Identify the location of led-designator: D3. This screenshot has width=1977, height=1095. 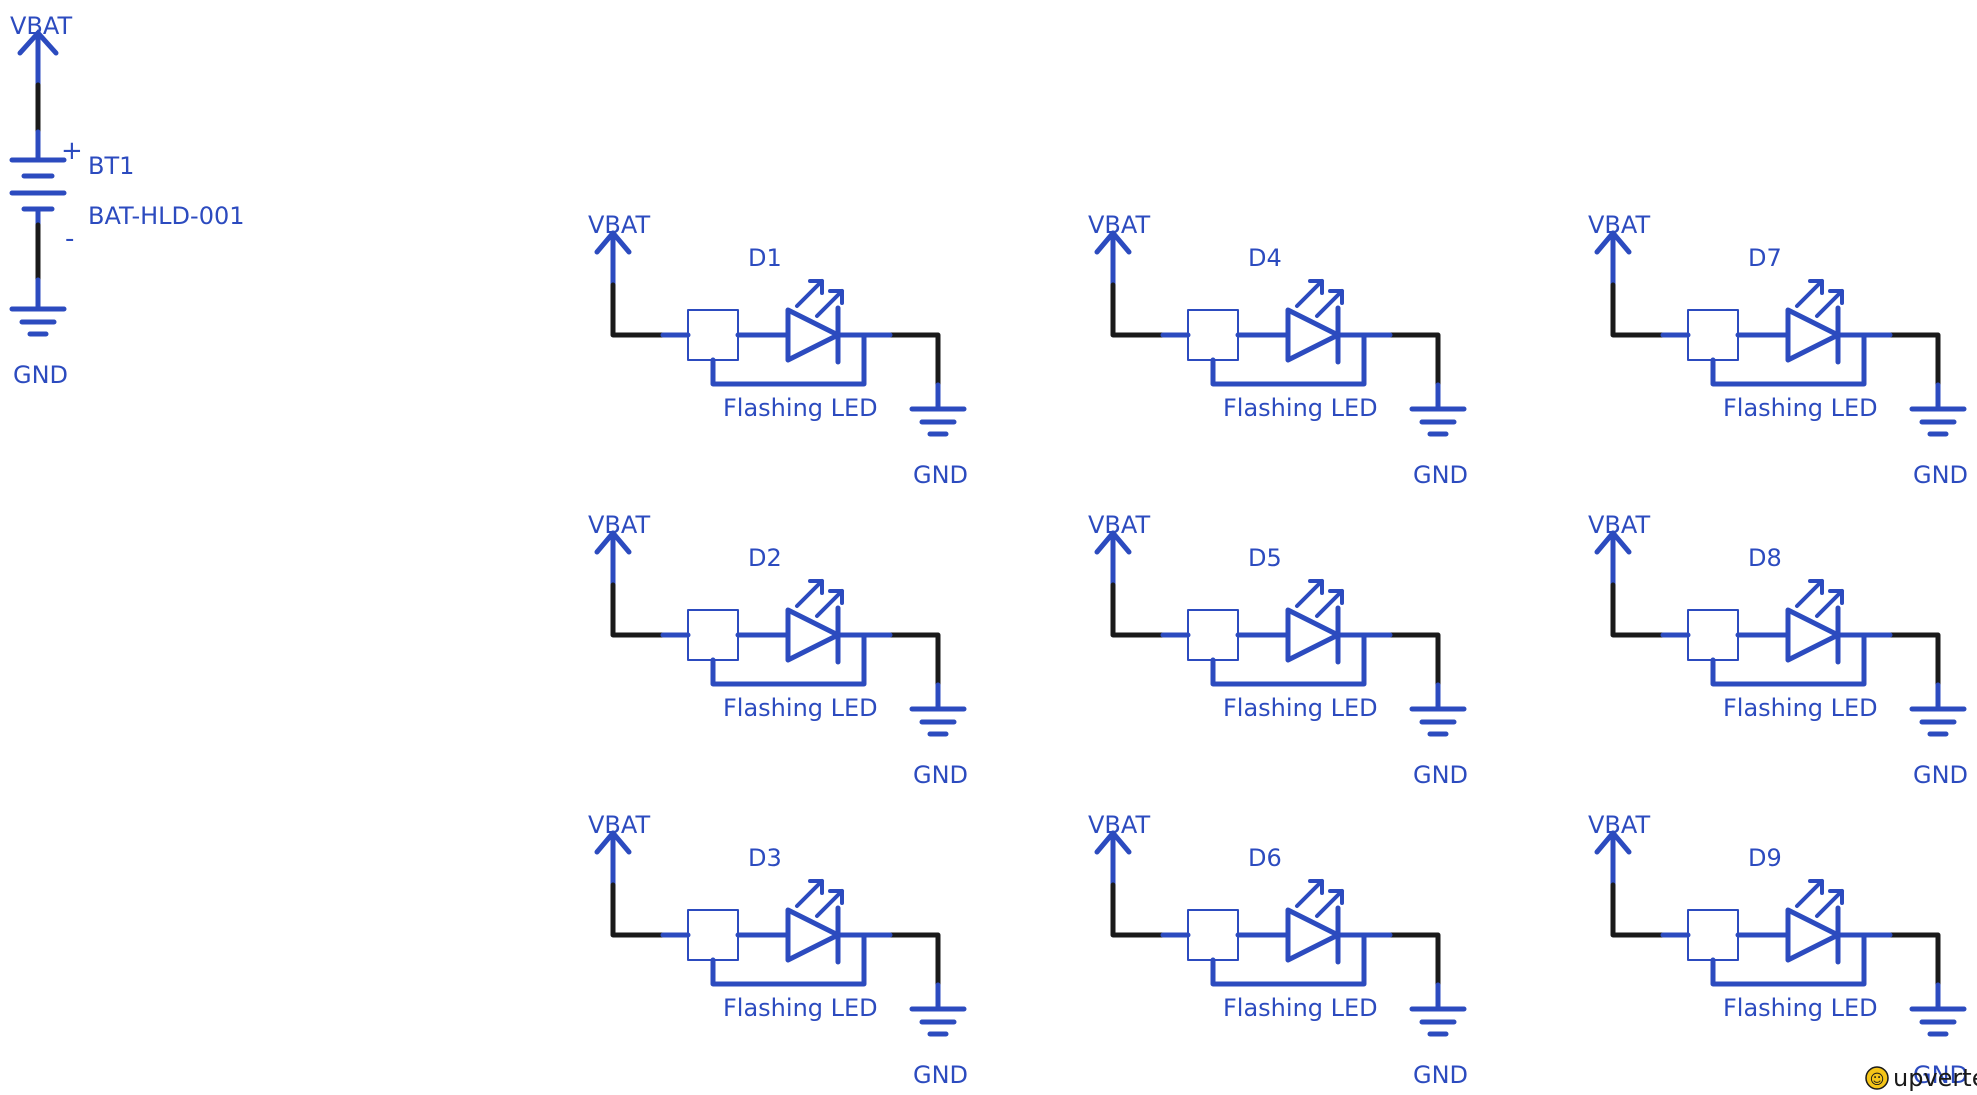
(765, 858).